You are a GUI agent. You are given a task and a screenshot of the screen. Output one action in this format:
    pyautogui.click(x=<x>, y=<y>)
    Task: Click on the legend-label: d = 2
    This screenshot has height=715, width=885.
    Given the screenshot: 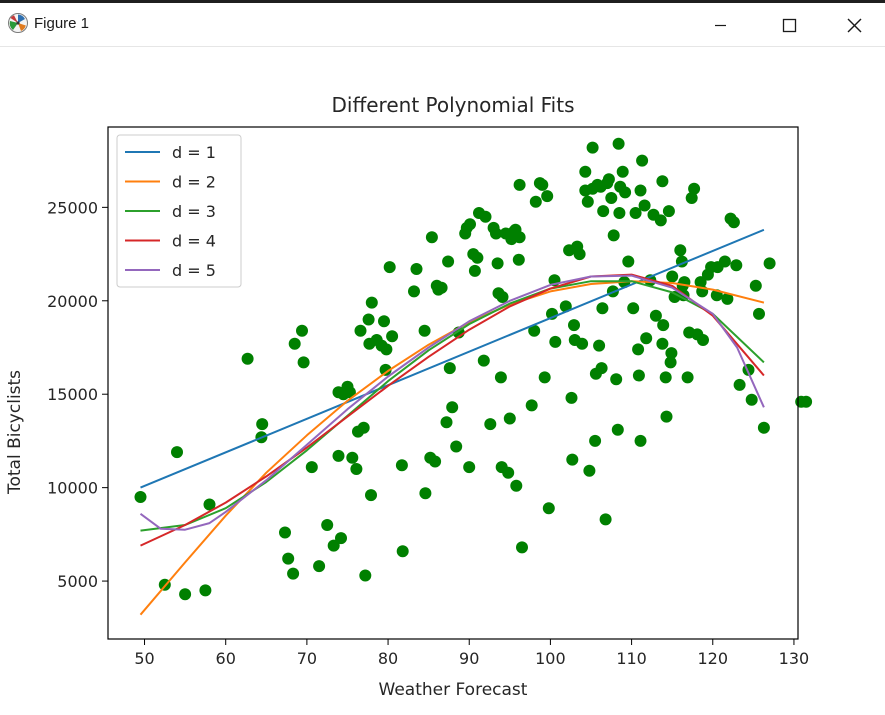 What is the action you would take?
    pyautogui.click(x=194, y=182)
    